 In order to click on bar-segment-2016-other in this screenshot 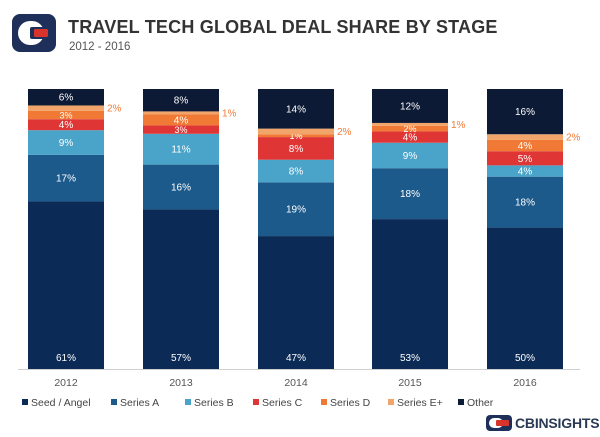, I will do `click(525, 112)`.